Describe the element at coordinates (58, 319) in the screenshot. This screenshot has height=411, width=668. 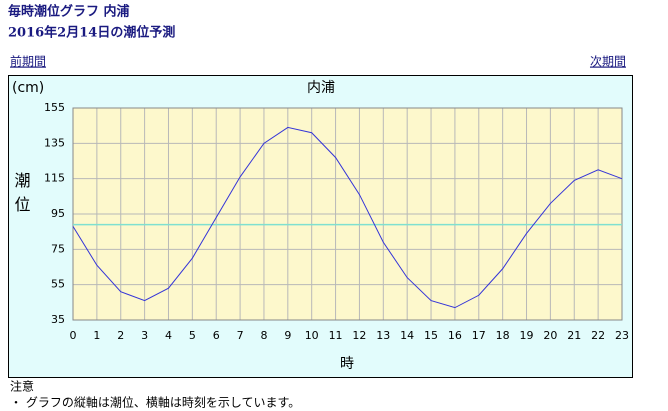
I see `y-tick-label: 35` at that location.